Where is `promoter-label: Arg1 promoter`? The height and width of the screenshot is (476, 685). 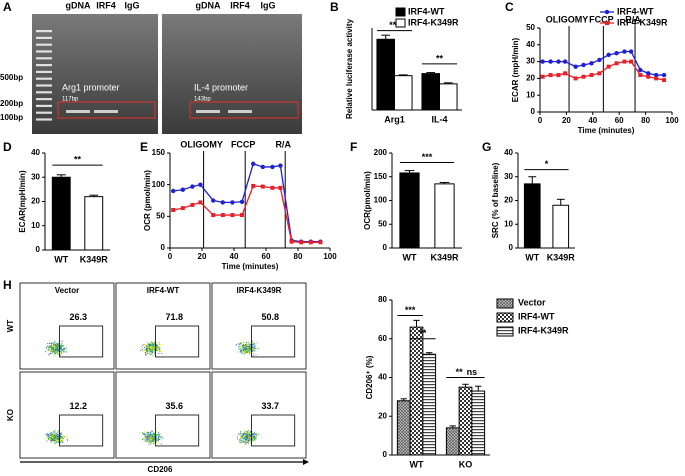
promoter-label: Arg1 promoter is located at coordinates (91, 87).